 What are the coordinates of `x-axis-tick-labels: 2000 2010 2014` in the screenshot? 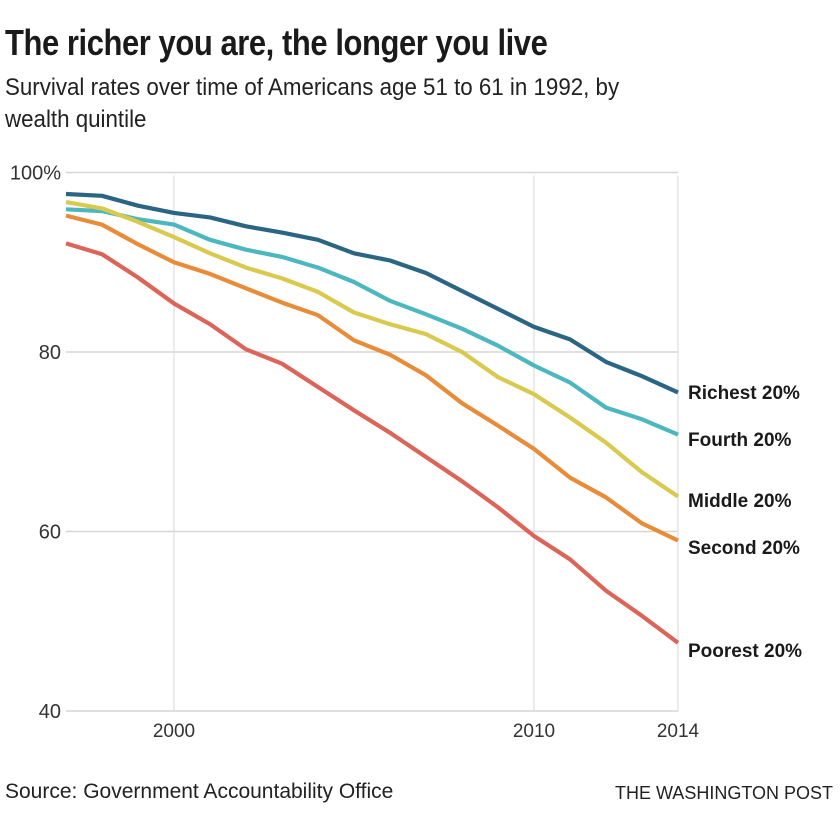 It's located at (426, 731).